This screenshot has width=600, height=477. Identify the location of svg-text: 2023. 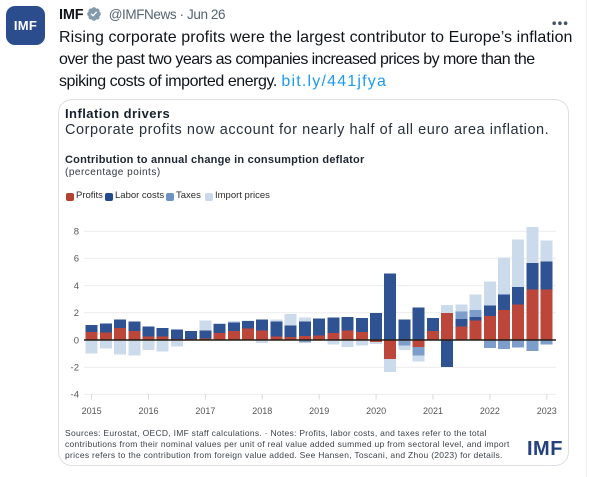
(547, 411).